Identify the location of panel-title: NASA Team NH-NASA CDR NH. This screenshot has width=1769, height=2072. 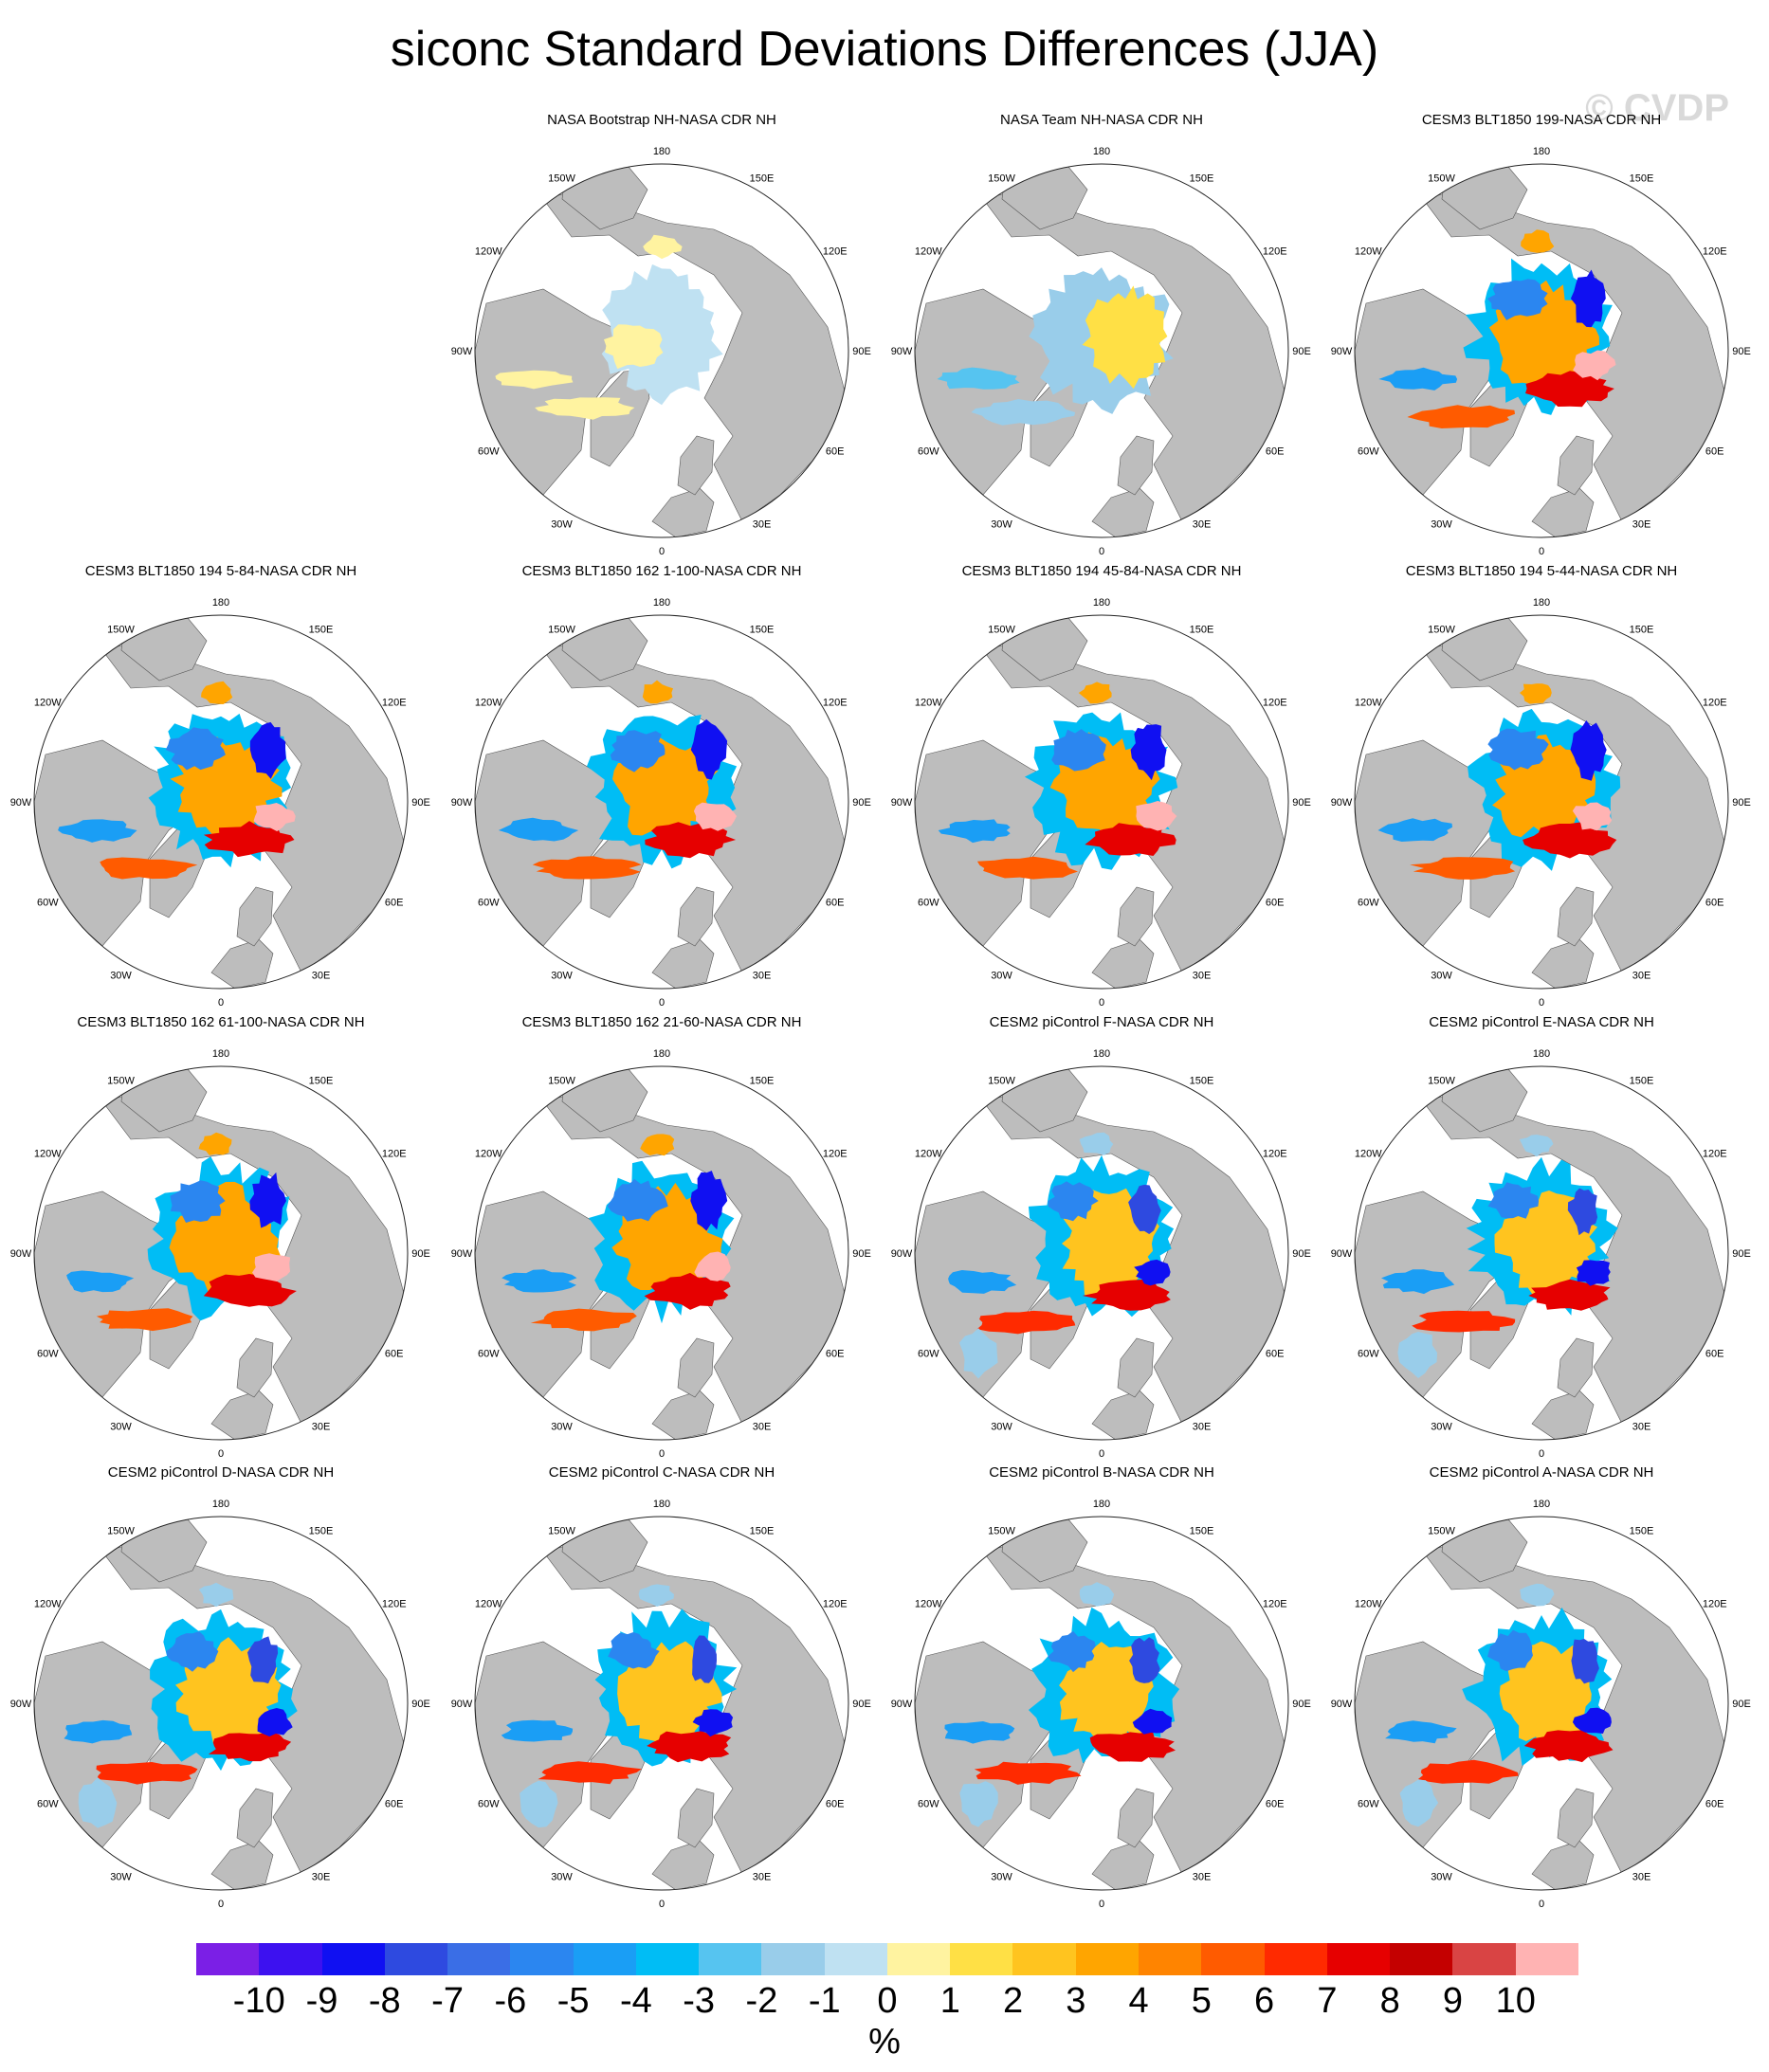
(1101, 120).